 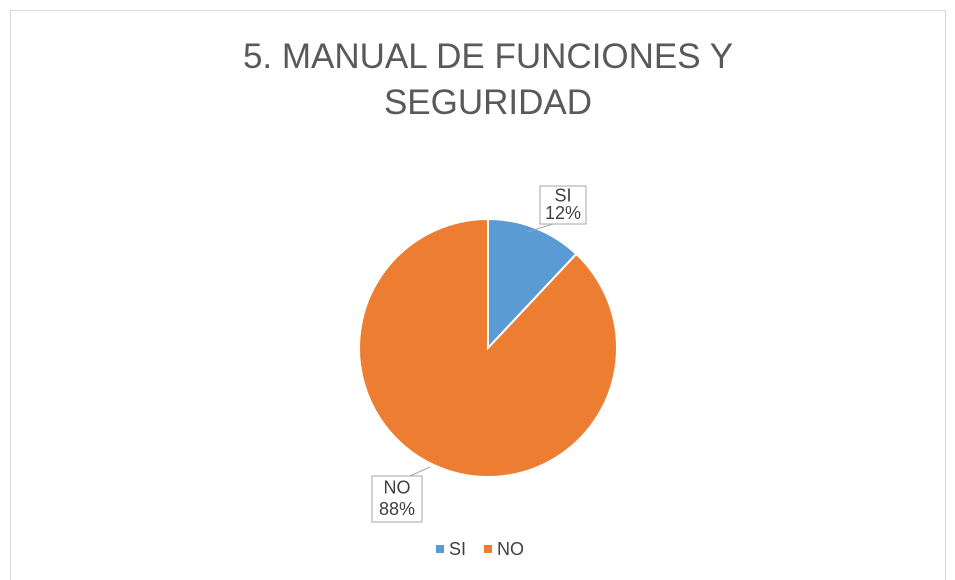 I want to click on data-label-category: SI, so click(x=562, y=195).